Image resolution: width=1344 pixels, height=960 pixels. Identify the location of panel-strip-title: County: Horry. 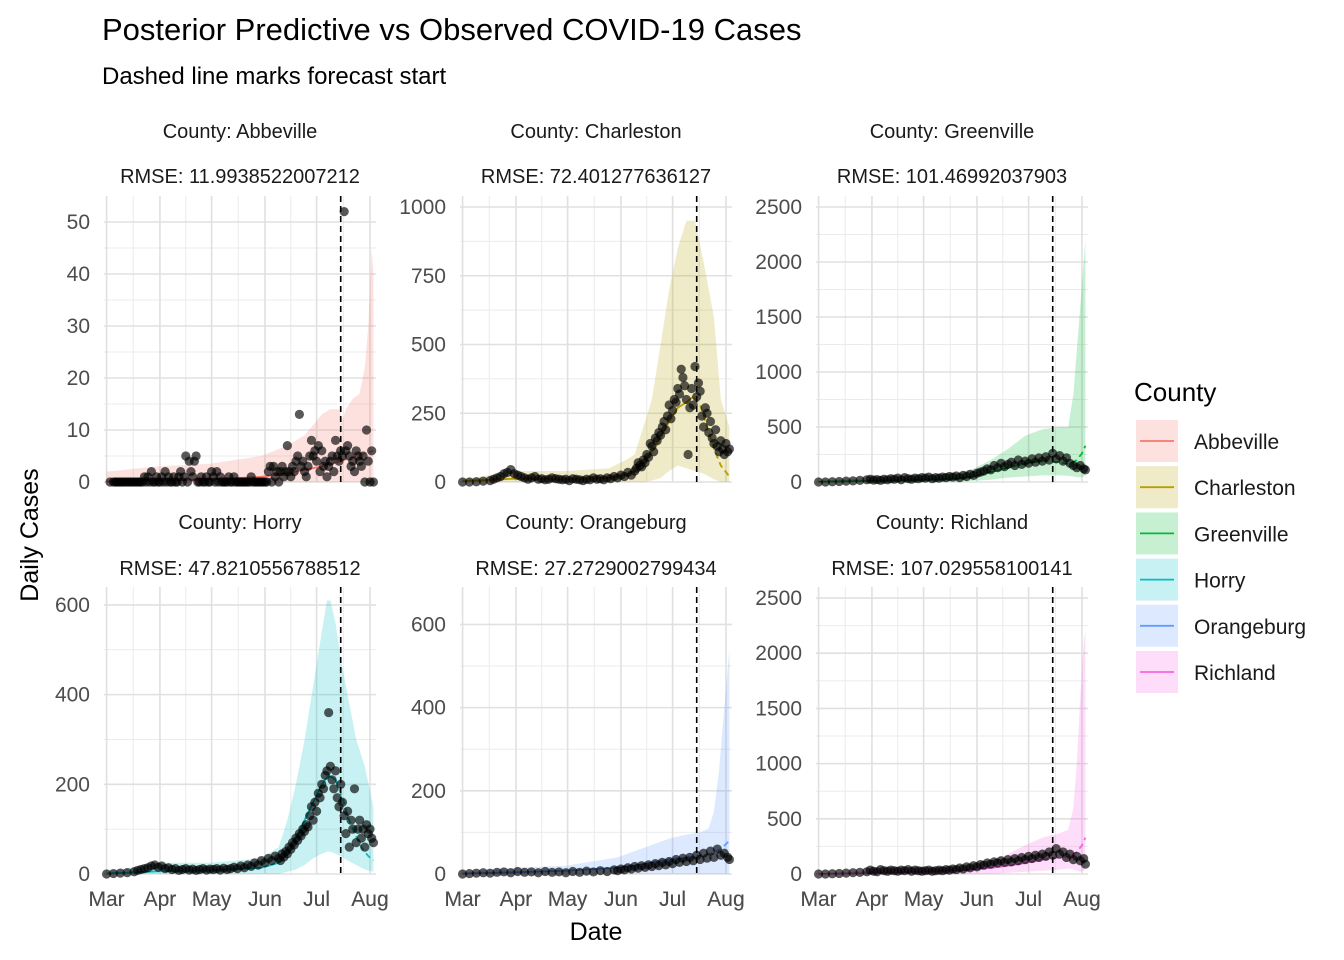
(239, 523).